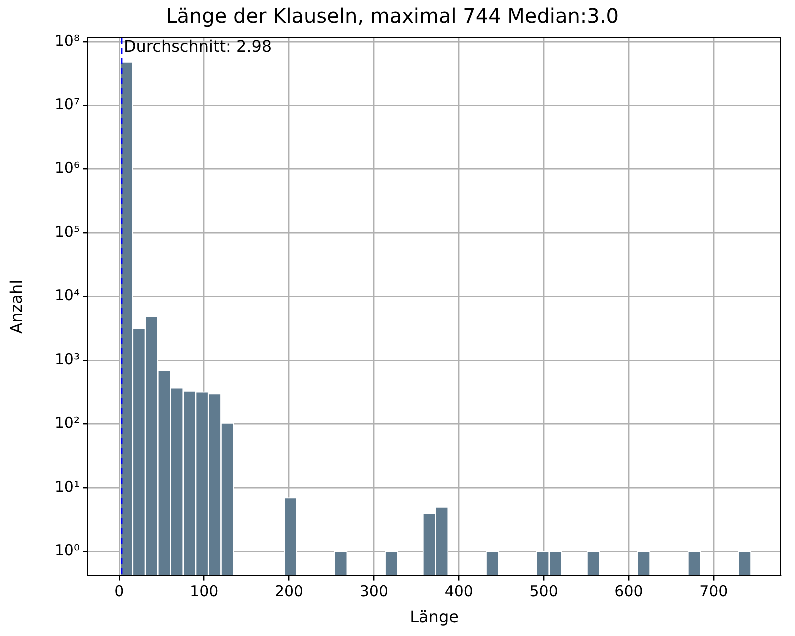 This screenshot has width=795, height=636. I want to click on y-tick-label: 10⁸, so click(67, 41).